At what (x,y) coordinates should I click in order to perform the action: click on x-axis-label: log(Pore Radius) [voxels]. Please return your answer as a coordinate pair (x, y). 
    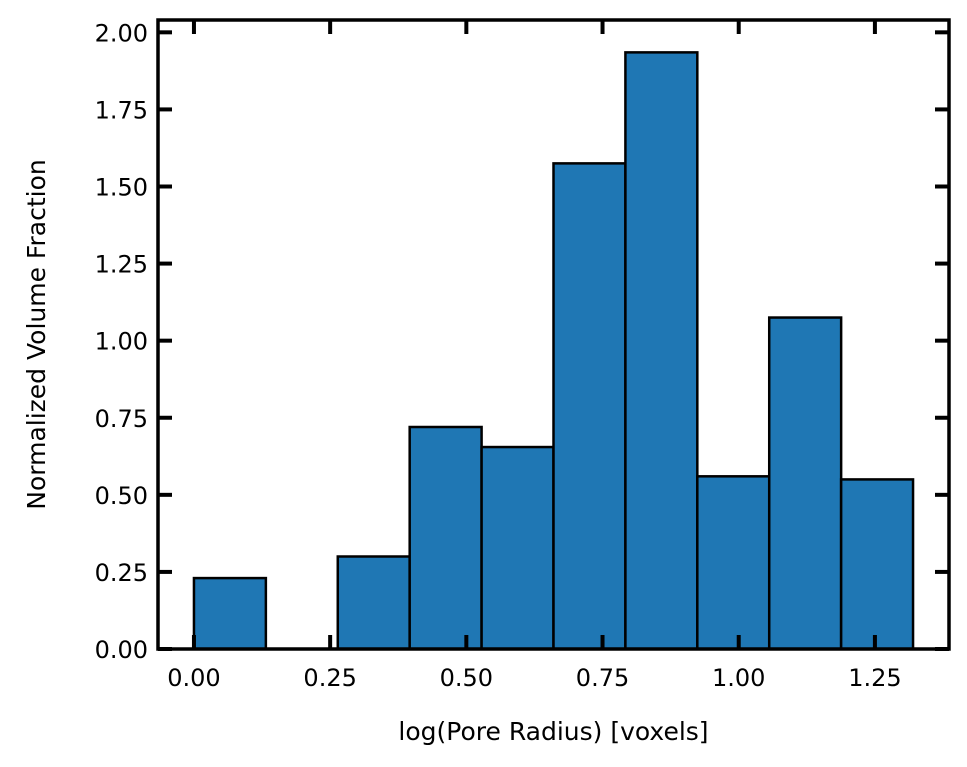
    Looking at the image, I should click on (553, 731).